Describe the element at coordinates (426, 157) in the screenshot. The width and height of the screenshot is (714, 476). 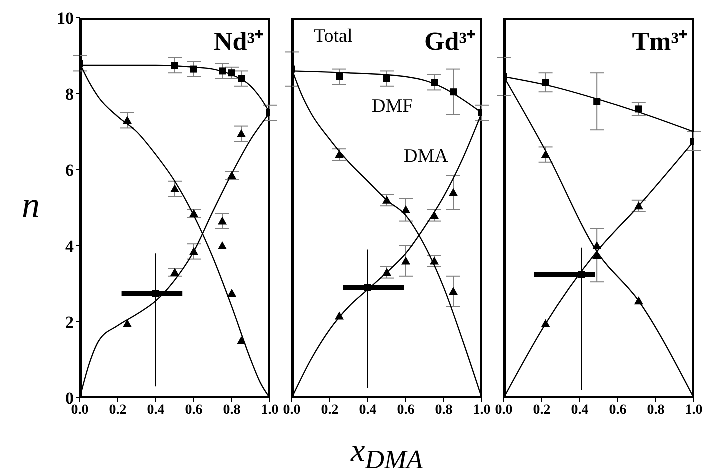
I see `annotation: DMA` at that location.